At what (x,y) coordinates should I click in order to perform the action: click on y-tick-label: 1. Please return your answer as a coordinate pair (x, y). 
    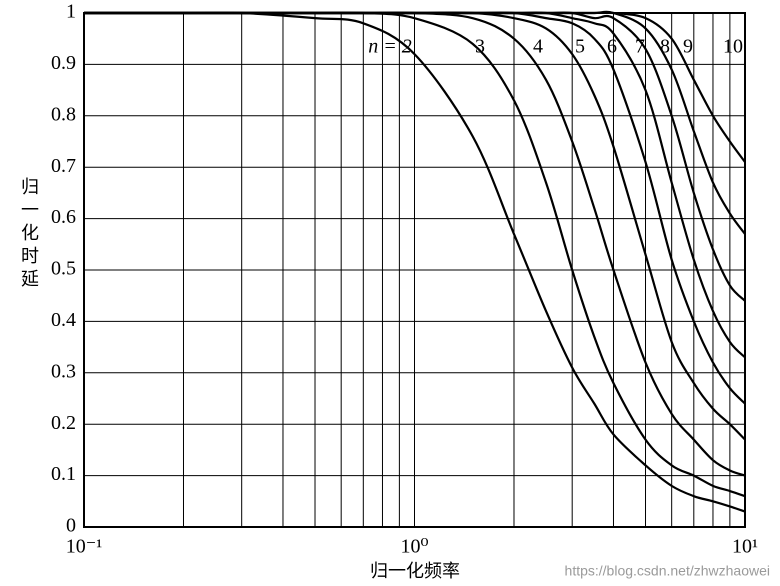
    Looking at the image, I should click on (71, 12).